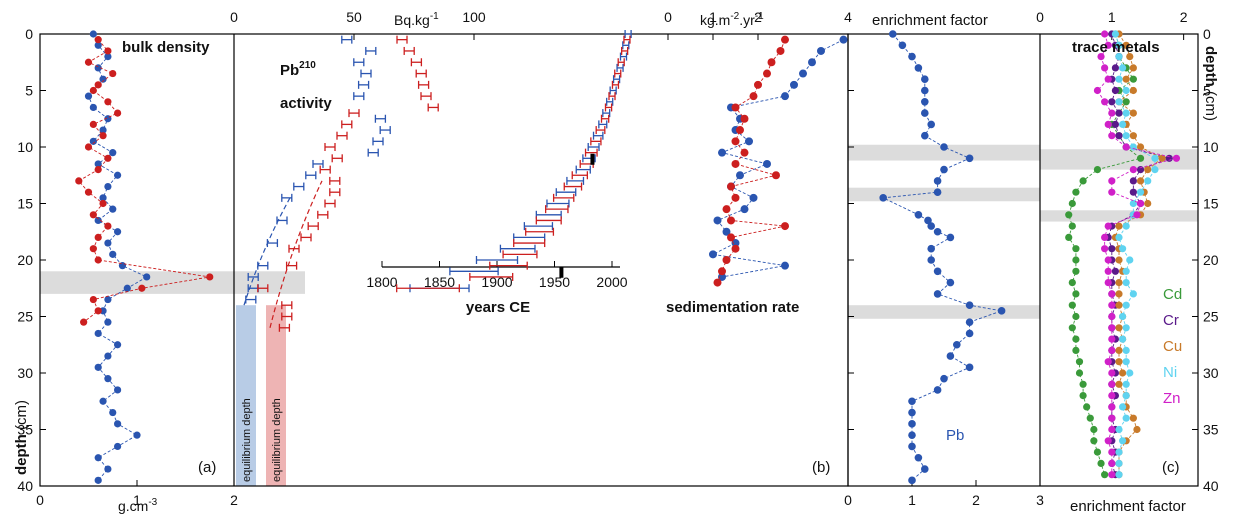 The height and width of the screenshot is (519, 1260). I want to click on x-axis-label-trace-enrichment: enrichment factor, so click(1128, 506).